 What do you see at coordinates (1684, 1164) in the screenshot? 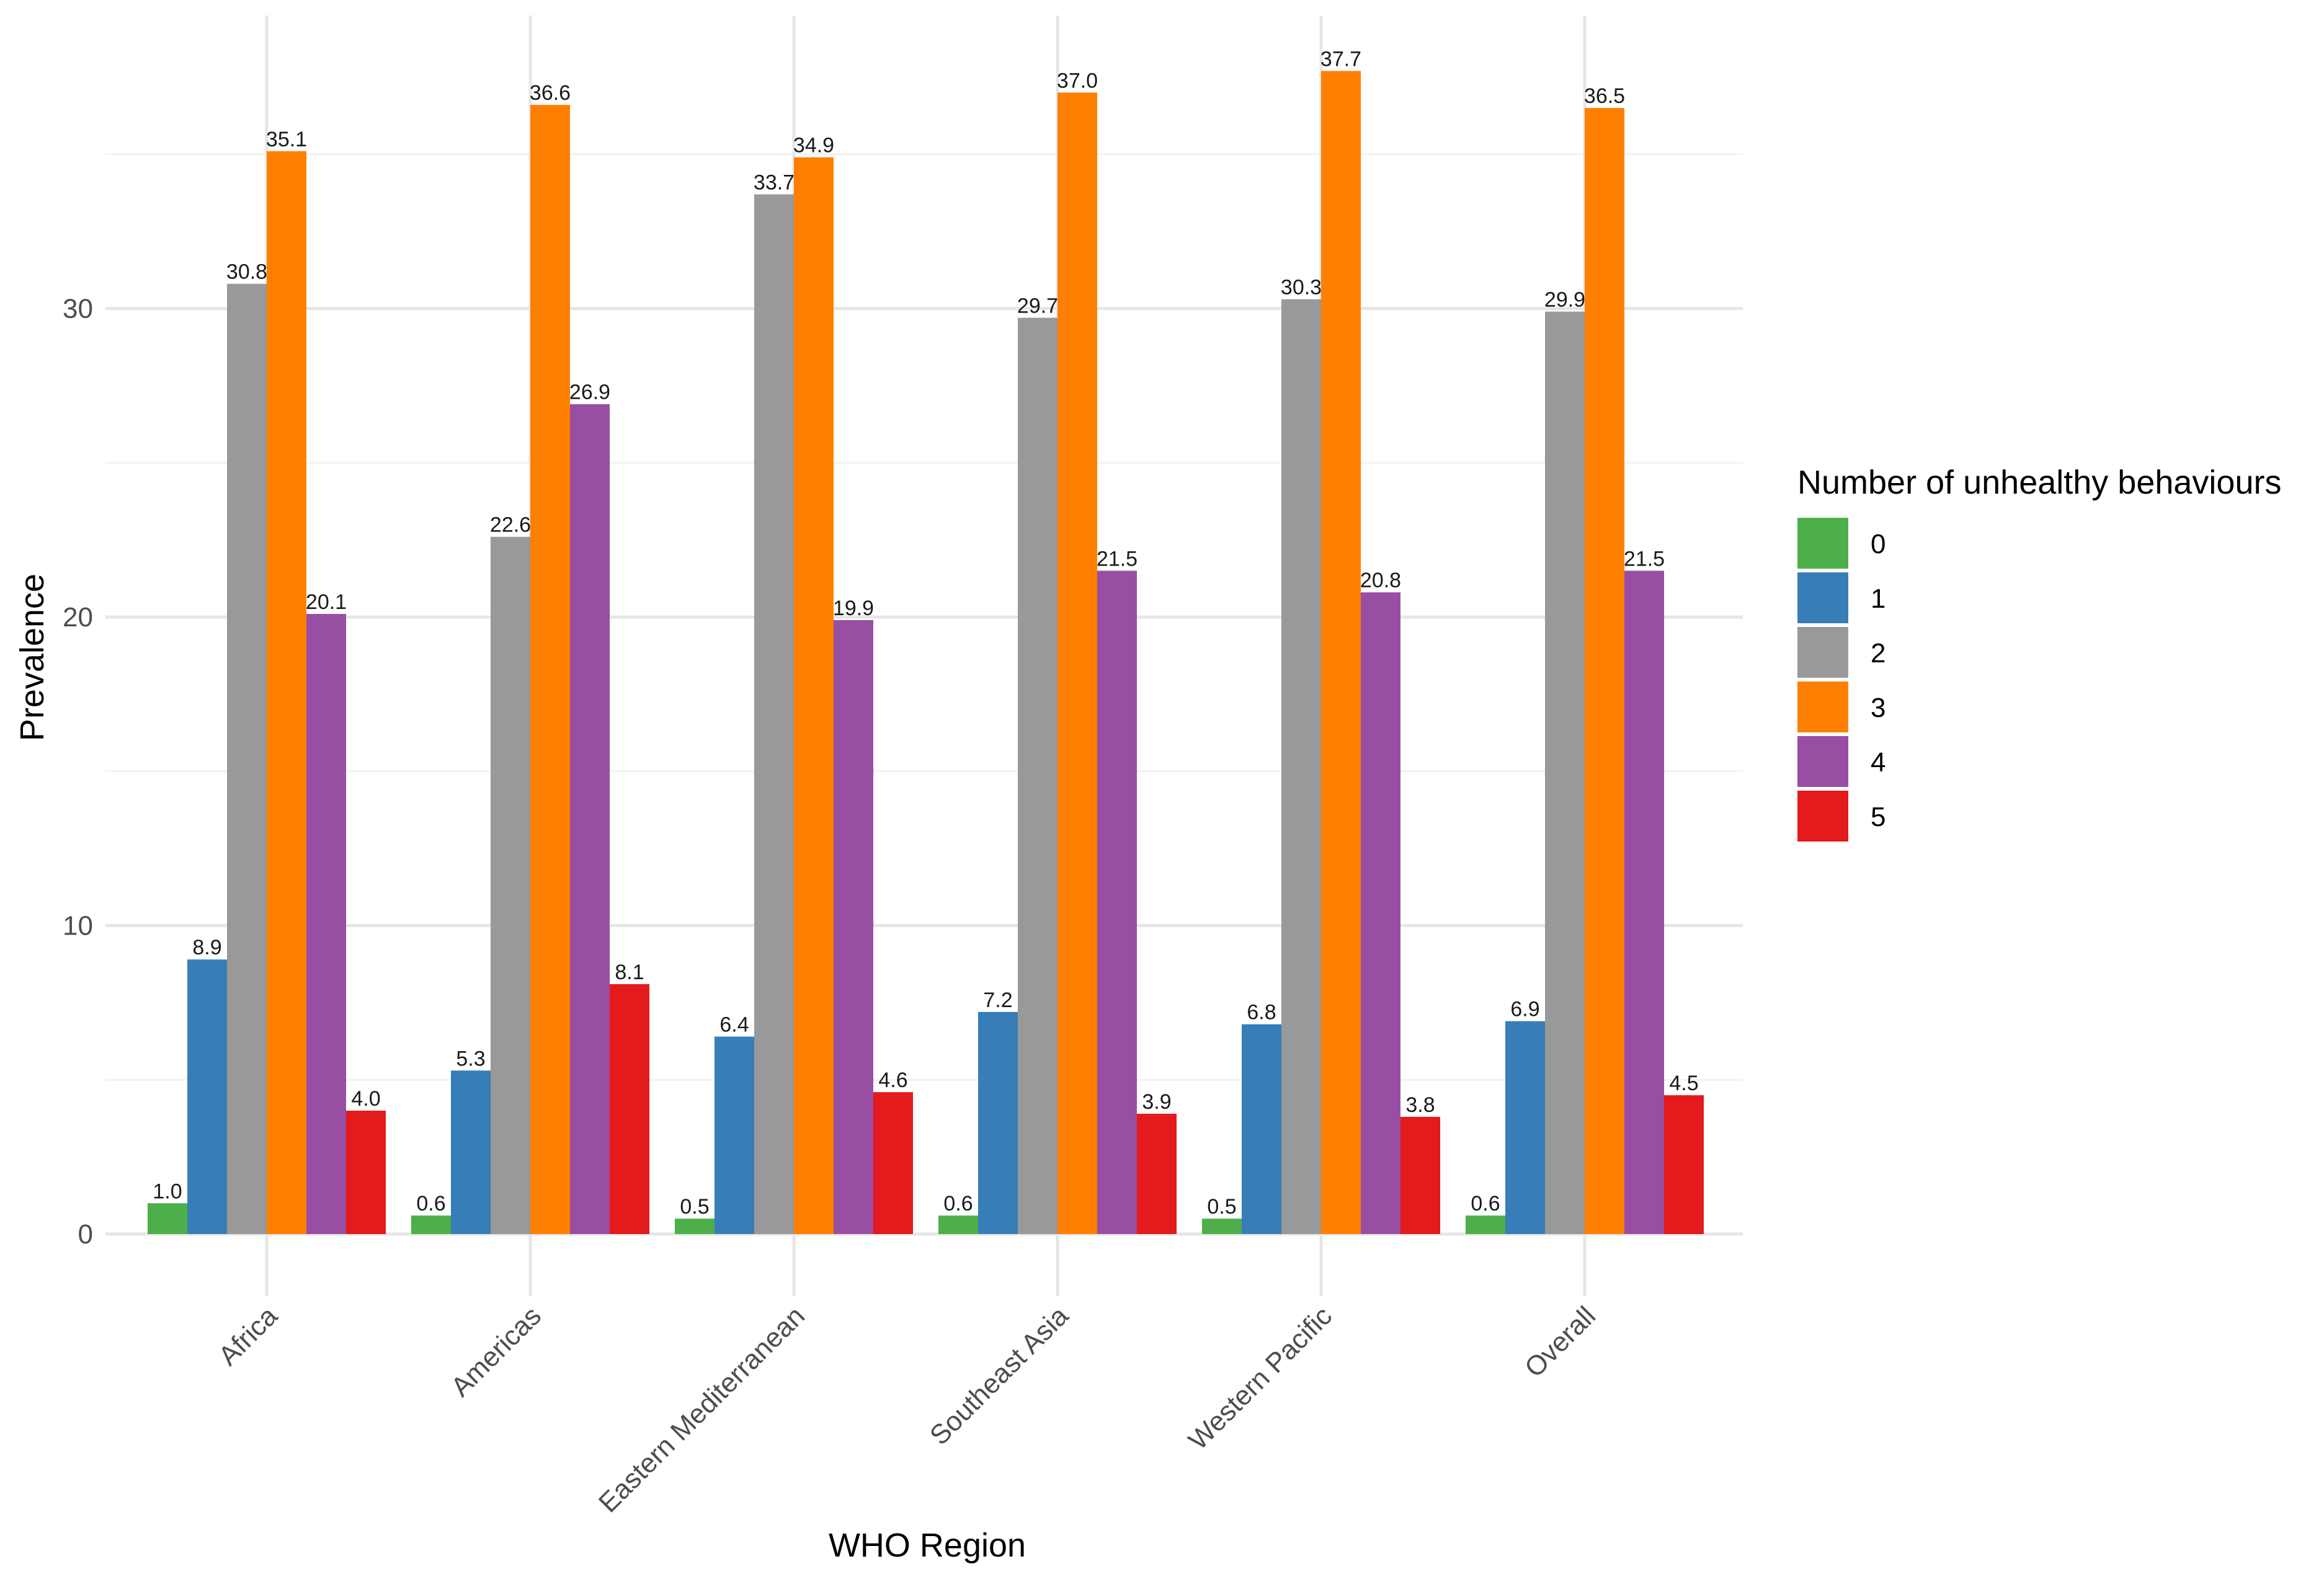
I see `bar-series-5-overall` at bounding box center [1684, 1164].